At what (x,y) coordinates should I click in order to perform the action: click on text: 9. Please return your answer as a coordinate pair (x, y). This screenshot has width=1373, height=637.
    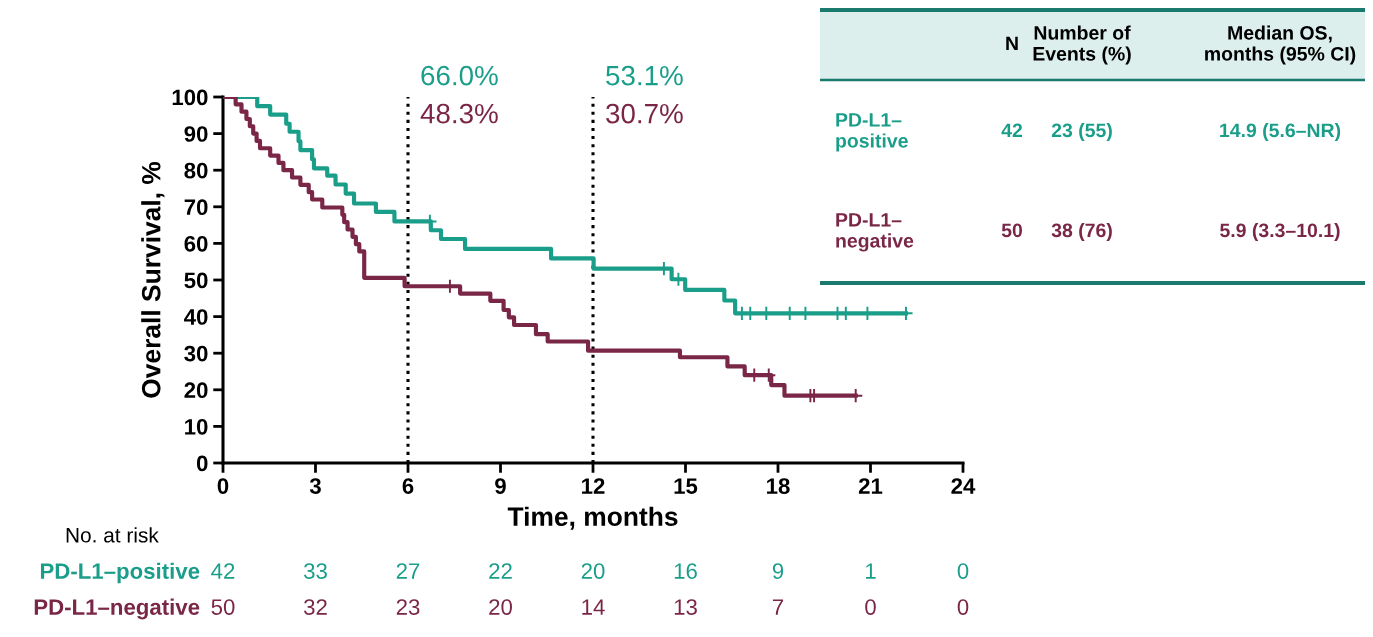
    Looking at the image, I should click on (778, 571).